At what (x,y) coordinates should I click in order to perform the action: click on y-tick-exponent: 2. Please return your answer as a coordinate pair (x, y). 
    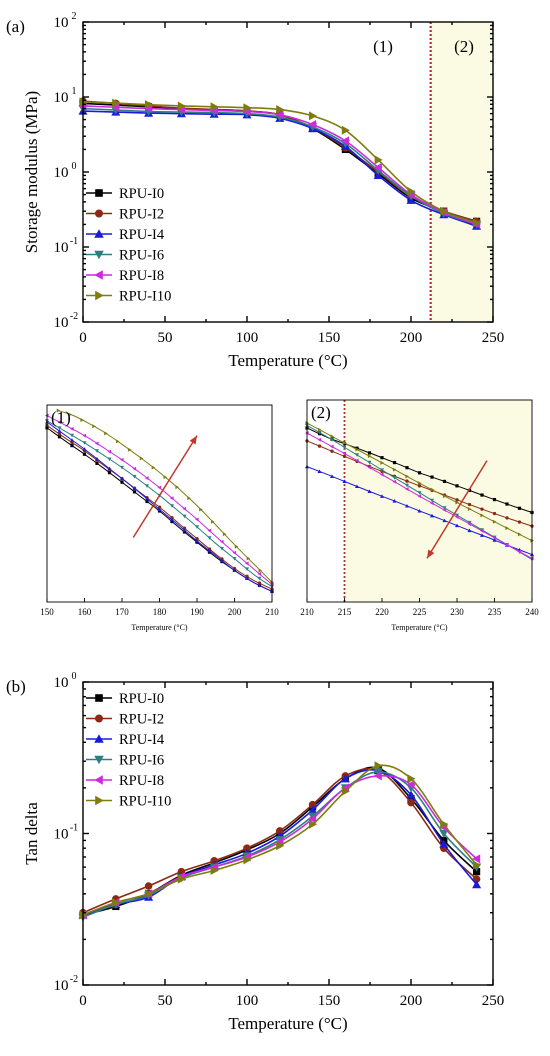
    Looking at the image, I should click on (74, 16).